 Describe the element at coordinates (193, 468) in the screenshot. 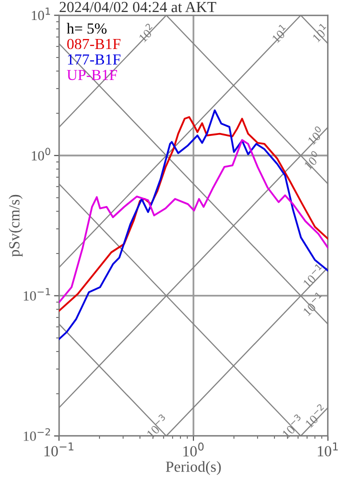

I see `x-axis-title: Period(s)` at that location.